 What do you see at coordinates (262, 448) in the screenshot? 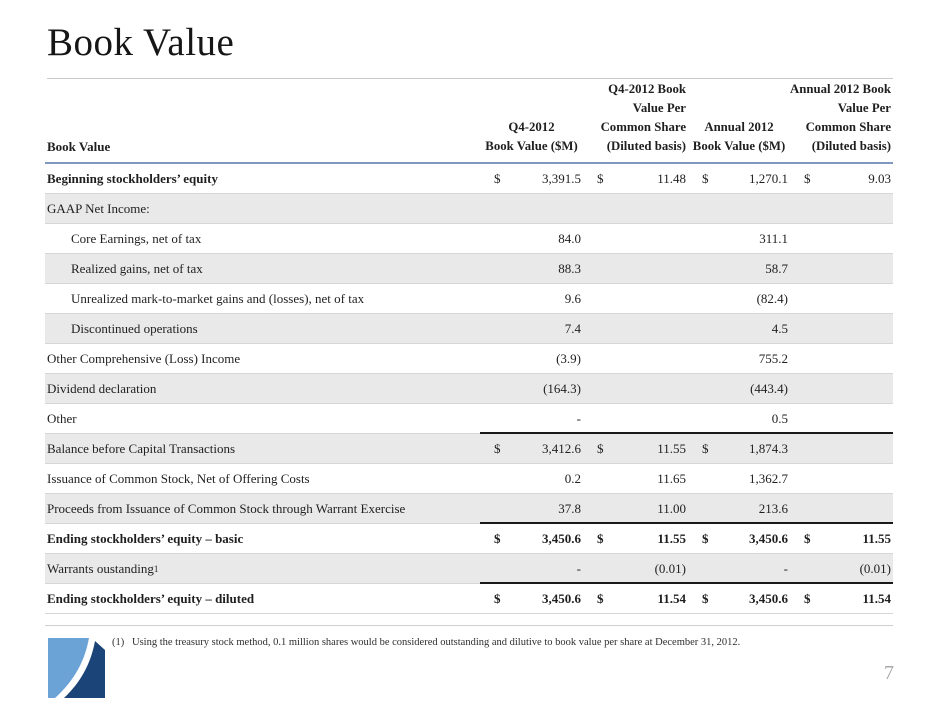
I see `row-label: Balance before Capital Transactions` at bounding box center [262, 448].